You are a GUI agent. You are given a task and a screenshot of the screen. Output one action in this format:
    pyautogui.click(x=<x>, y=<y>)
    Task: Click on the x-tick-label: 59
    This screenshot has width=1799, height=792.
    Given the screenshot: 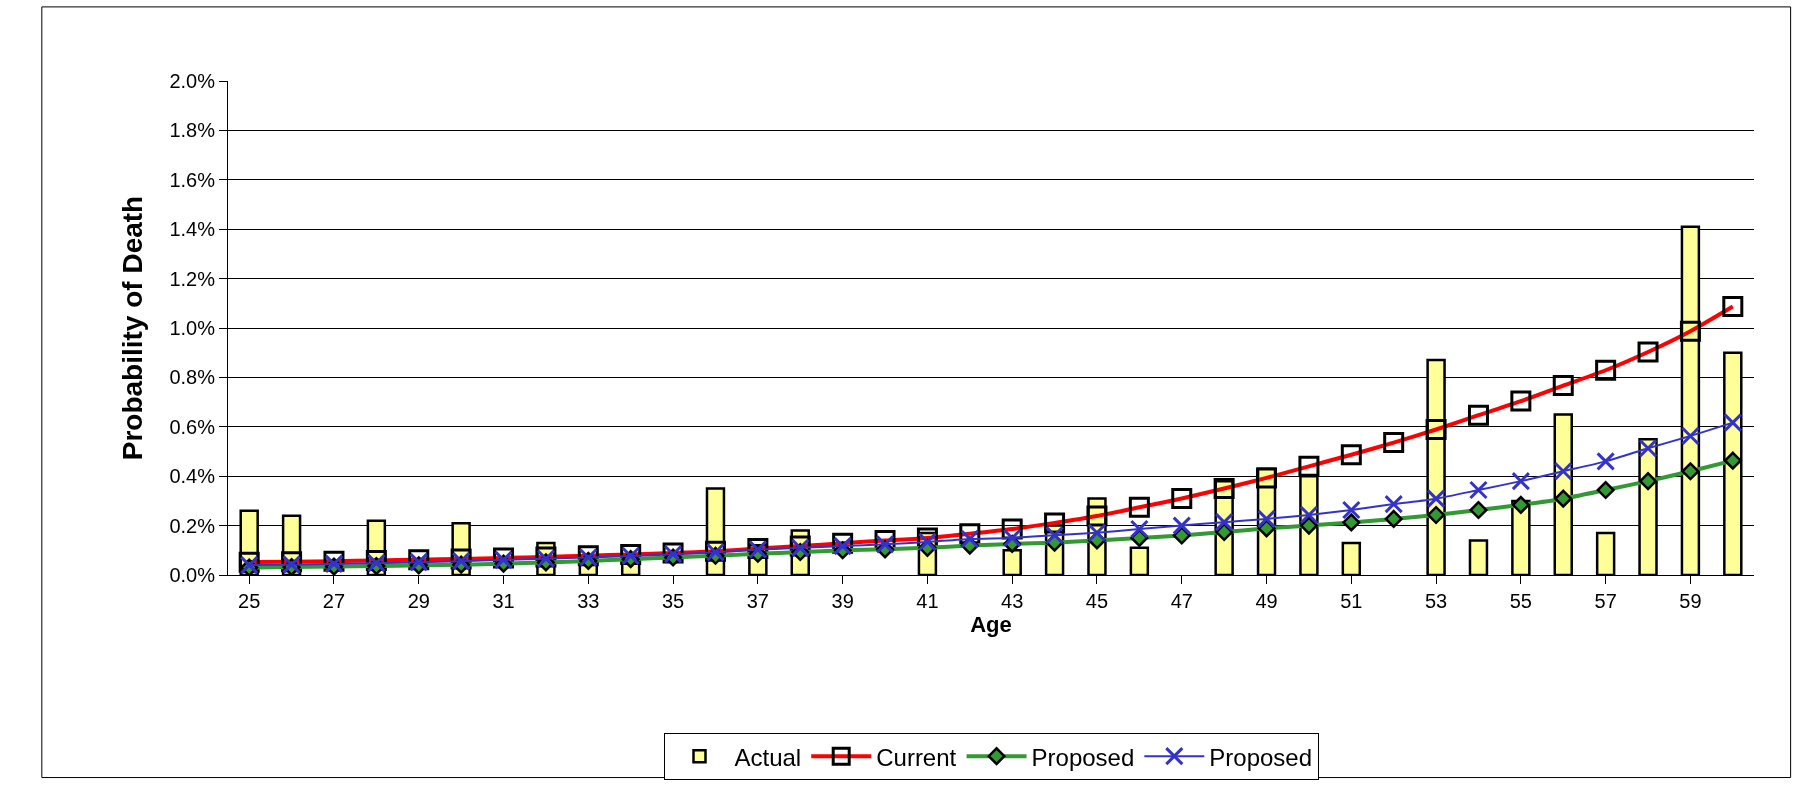 What is the action you would take?
    pyautogui.click(x=1690, y=601)
    